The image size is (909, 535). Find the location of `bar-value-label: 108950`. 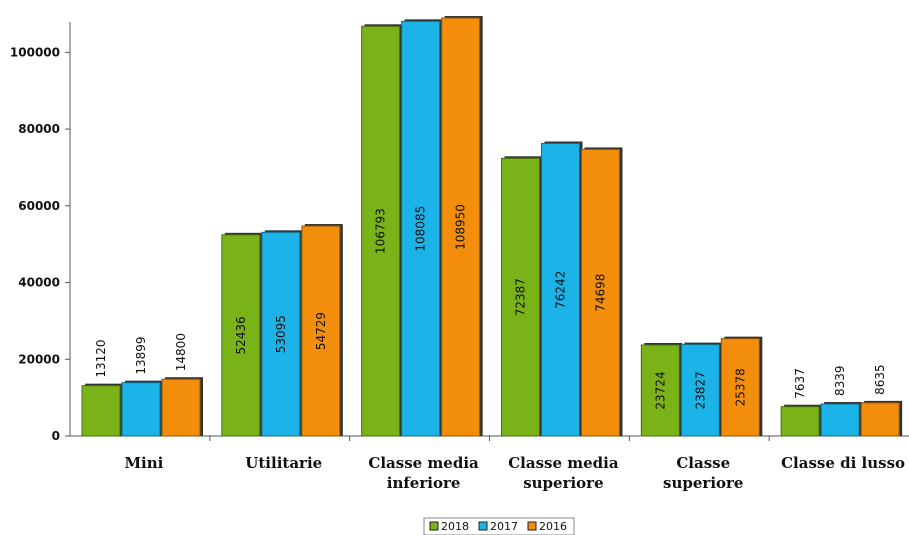

bar-value-label: 108950 is located at coordinates (461, 227).